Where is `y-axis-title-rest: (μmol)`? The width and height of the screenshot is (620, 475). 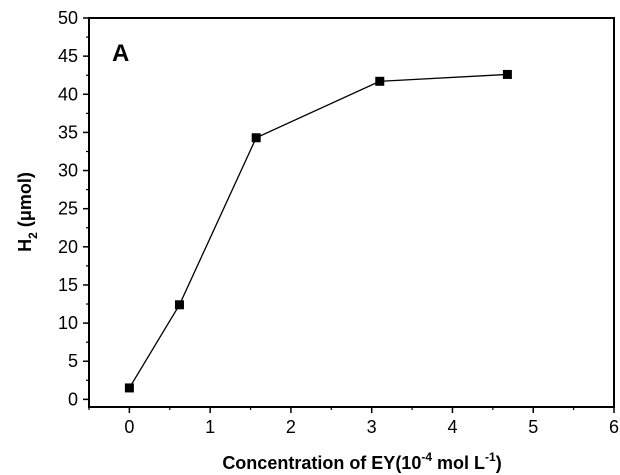 y-axis-title-rest: (μmol) is located at coordinates (25, 202).